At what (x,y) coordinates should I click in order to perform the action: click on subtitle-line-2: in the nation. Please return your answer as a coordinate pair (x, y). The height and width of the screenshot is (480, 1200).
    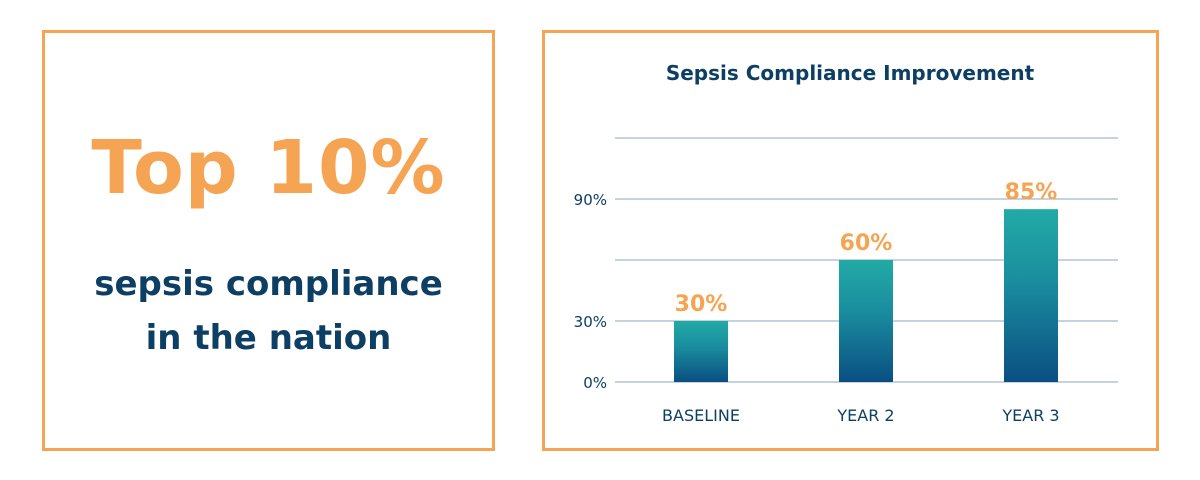
    Looking at the image, I should click on (268, 338).